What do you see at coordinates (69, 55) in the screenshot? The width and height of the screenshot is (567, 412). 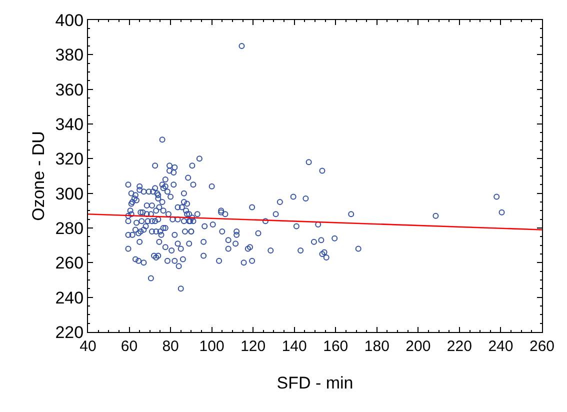 I see `y-tick-label: 380` at bounding box center [69, 55].